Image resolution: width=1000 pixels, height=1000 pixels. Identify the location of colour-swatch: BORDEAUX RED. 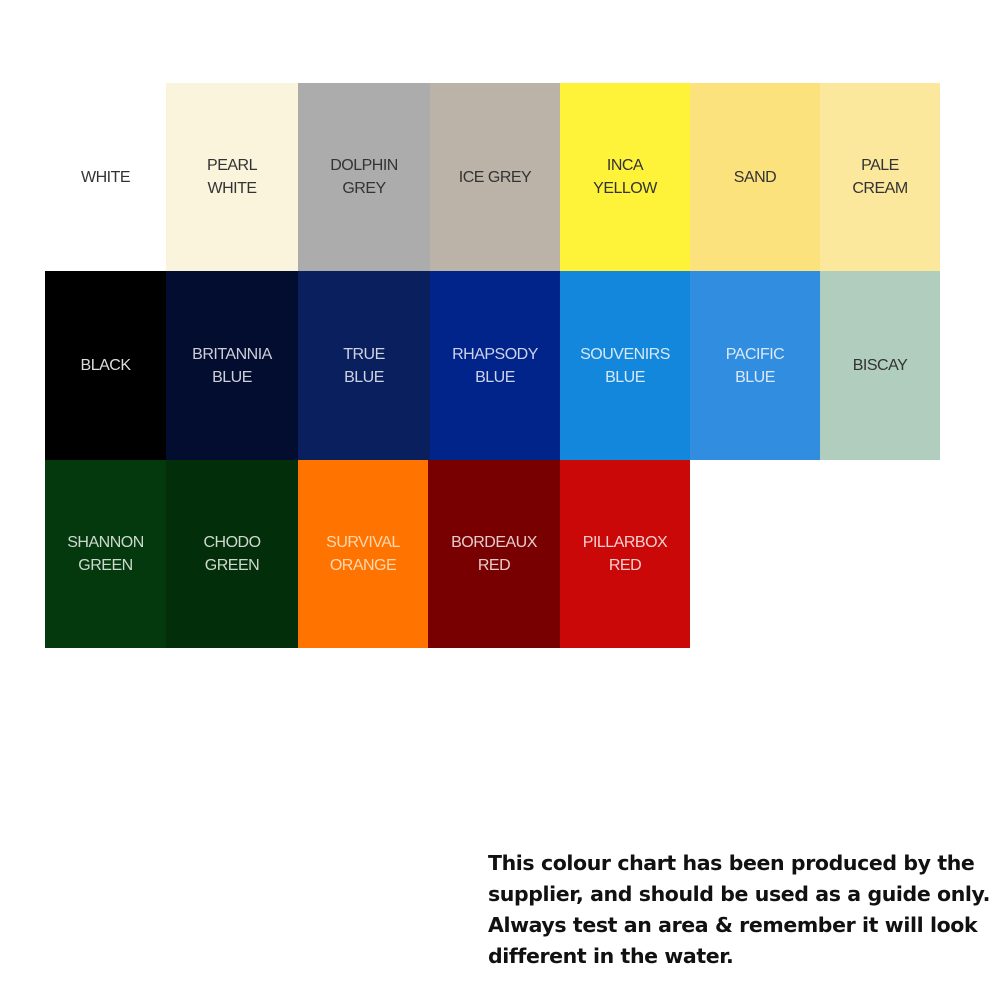
(494, 554).